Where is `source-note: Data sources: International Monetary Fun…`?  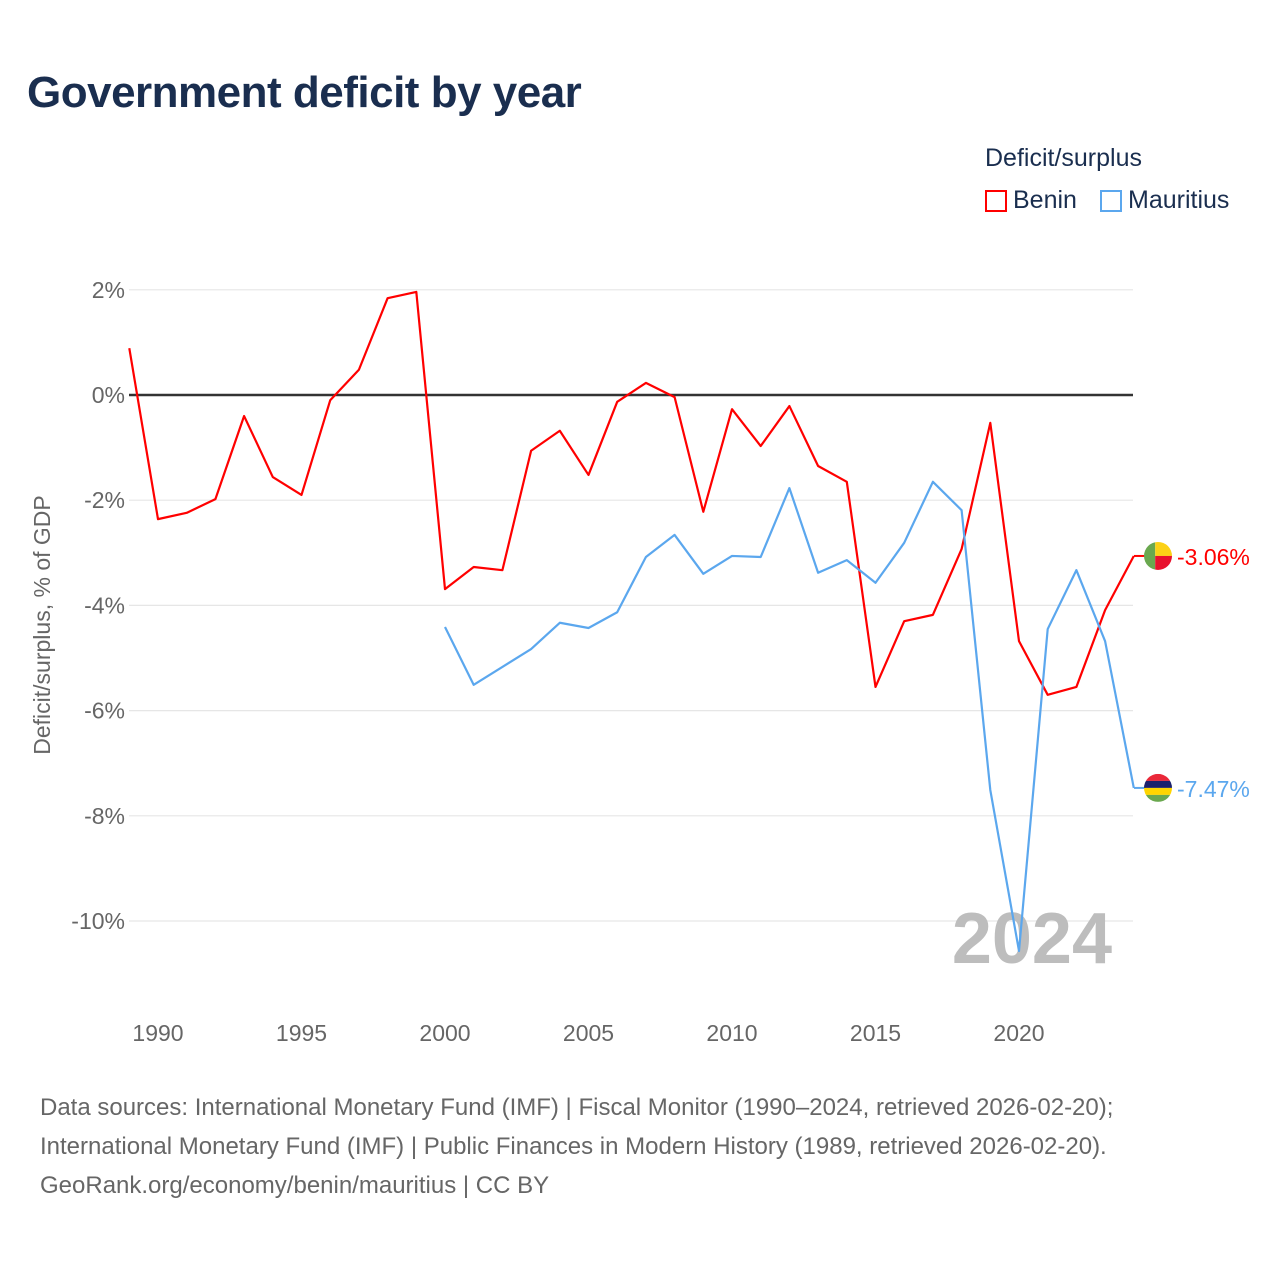
source-note: Data sources: International Monetary Fun… is located at coordinates (576, 1146).